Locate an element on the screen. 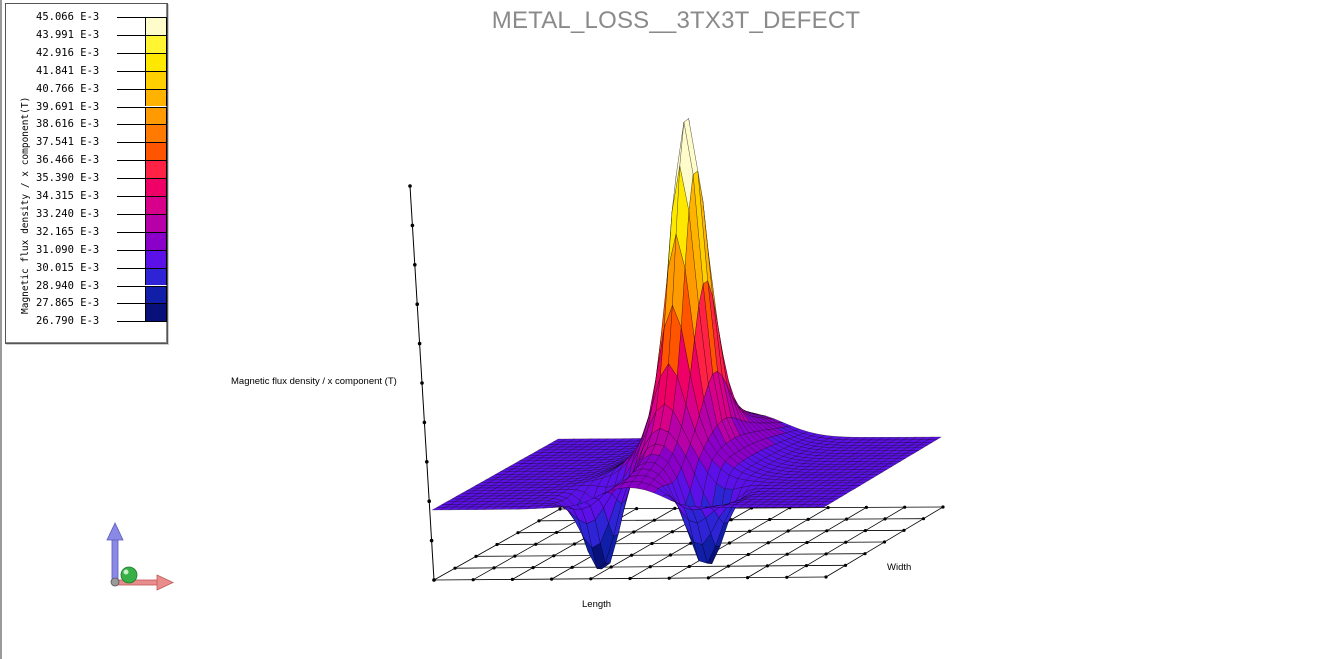 This screenshot has height=659, width=1344. triad-y-highlight is located at coordinates (126, 572).